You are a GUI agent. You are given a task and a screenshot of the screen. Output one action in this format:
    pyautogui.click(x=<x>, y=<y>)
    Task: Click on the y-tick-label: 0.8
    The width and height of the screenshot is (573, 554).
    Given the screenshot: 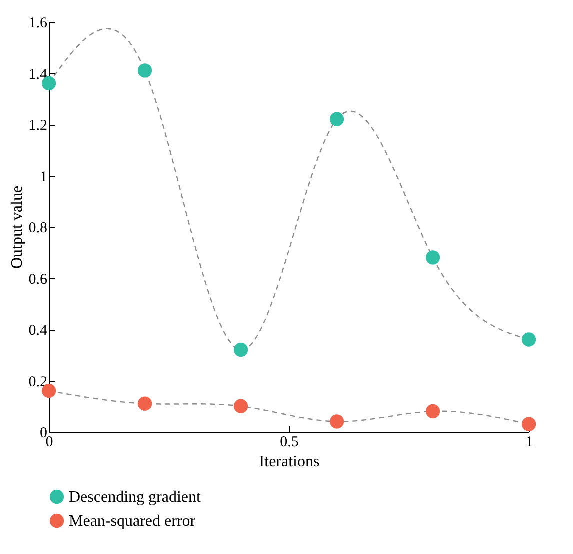 What is the action you would take?
    pyautogui.click(x=38, y=228)
    